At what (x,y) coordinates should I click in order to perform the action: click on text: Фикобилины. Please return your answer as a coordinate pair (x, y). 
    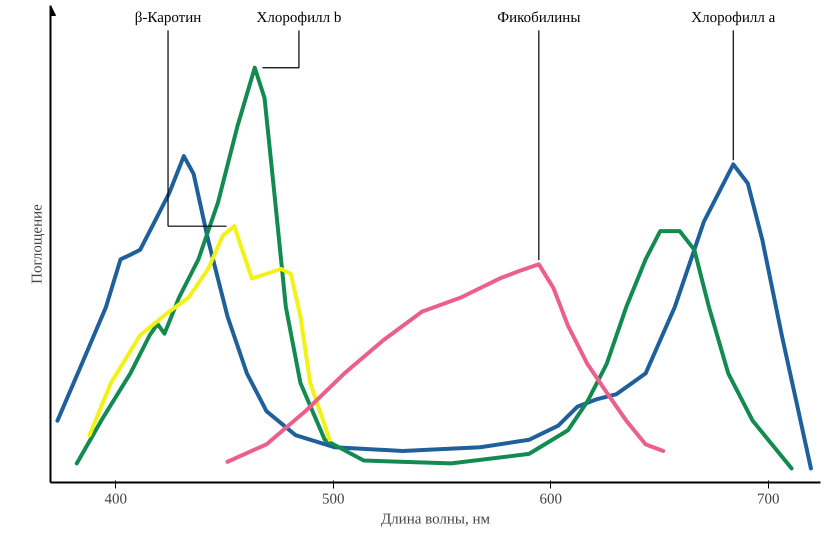
    Looking at the image, I should click on (538, 18).